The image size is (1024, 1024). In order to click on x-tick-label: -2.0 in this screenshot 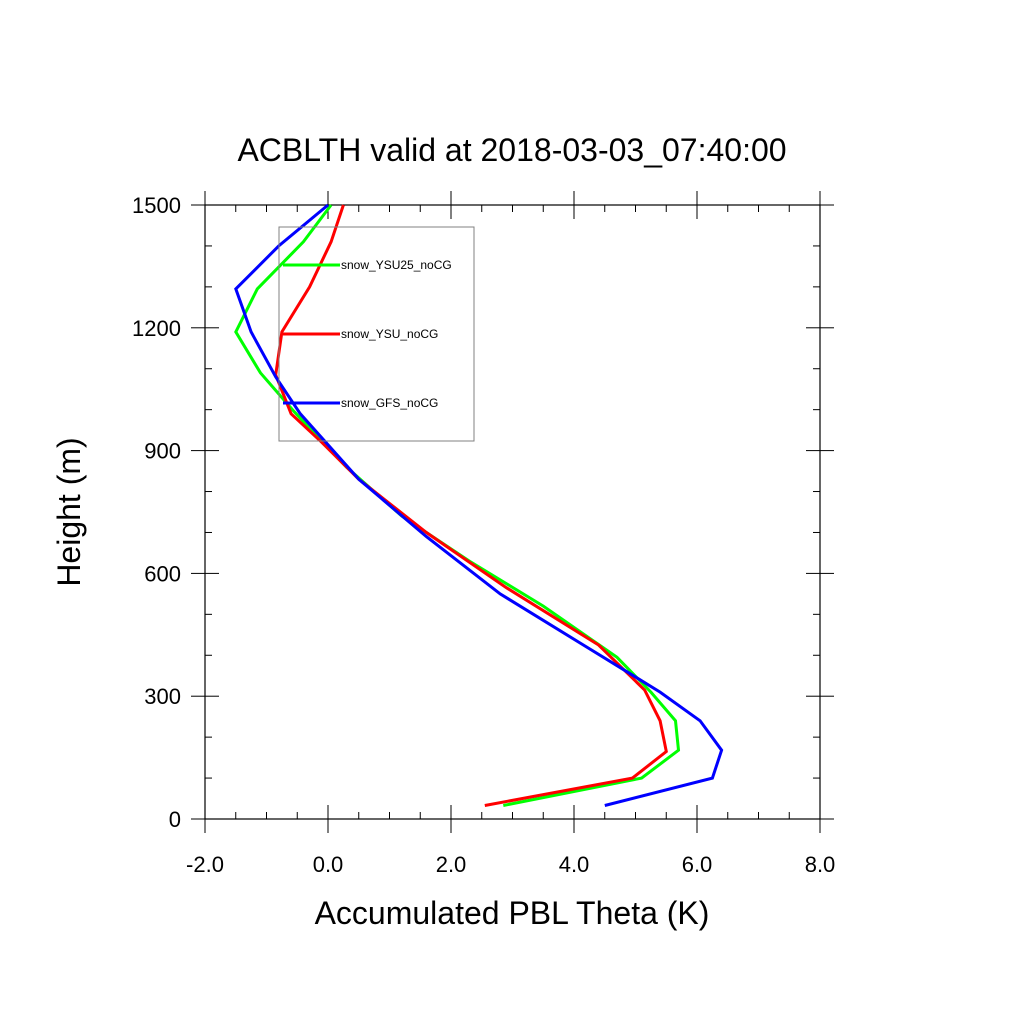, I will do `click(205, 864)`.